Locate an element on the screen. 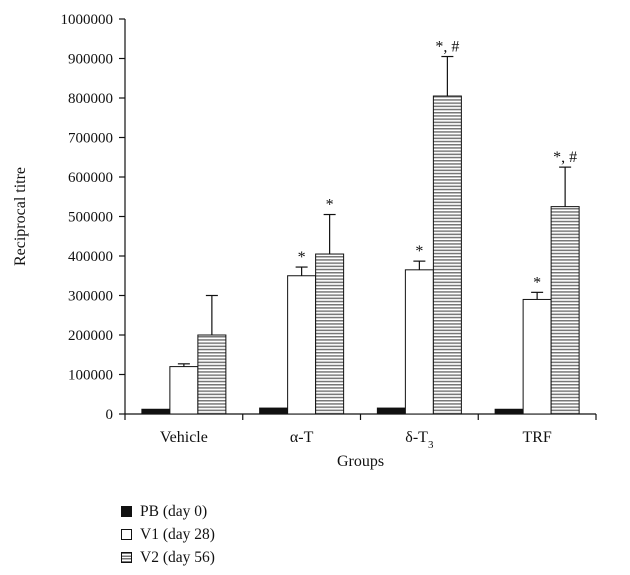 This screenshot has height=575, width=630. category-label: TRF is located at coordinates (536, 437).